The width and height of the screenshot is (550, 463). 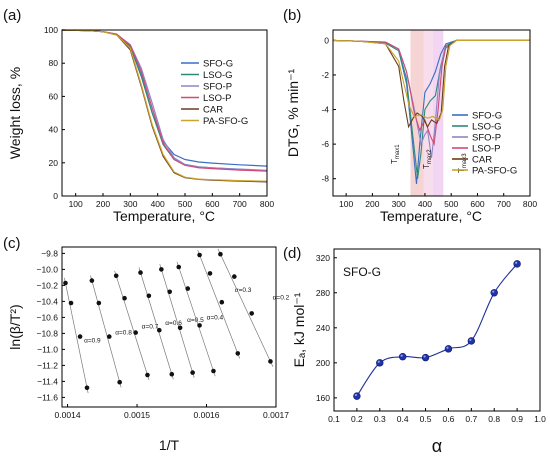 I want to click on panel-d-xtick-label: 0.3, so click(x=380, y=419).